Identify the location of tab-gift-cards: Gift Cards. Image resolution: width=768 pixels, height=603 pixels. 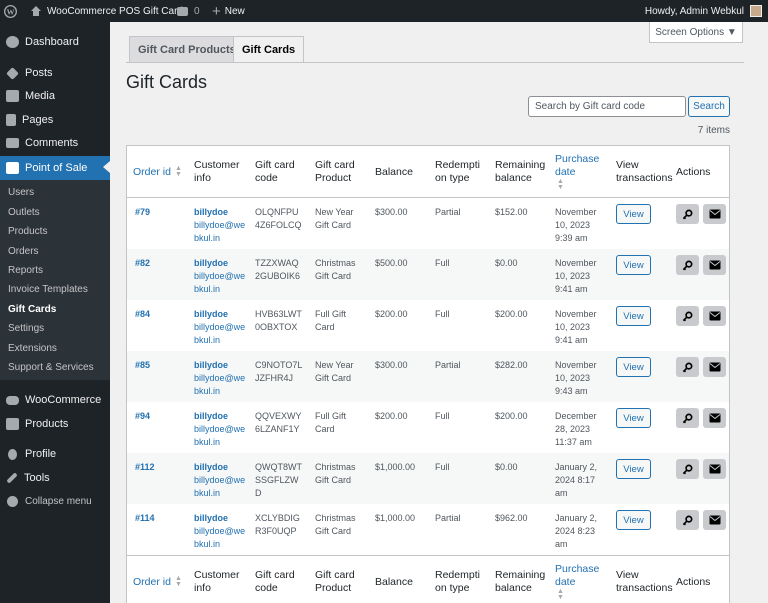
(269, 49).